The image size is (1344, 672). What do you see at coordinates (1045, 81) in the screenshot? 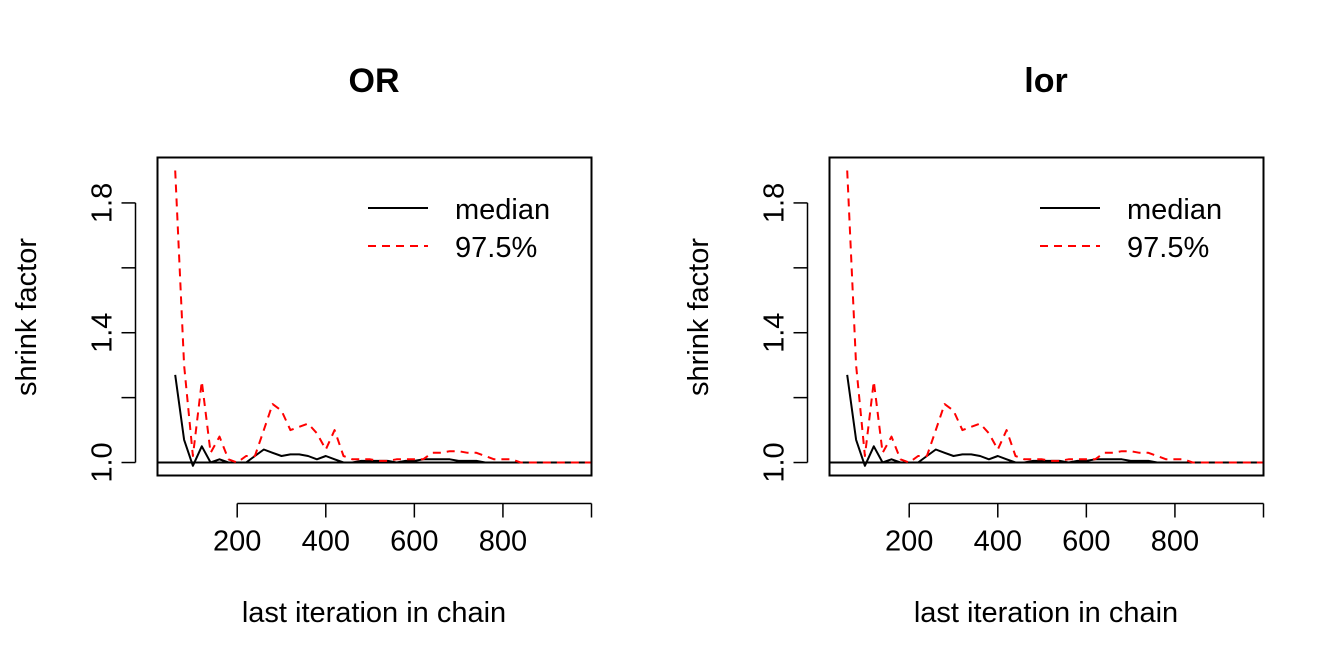
I see `chart-title: lor` at bounding box center [1045, 81].